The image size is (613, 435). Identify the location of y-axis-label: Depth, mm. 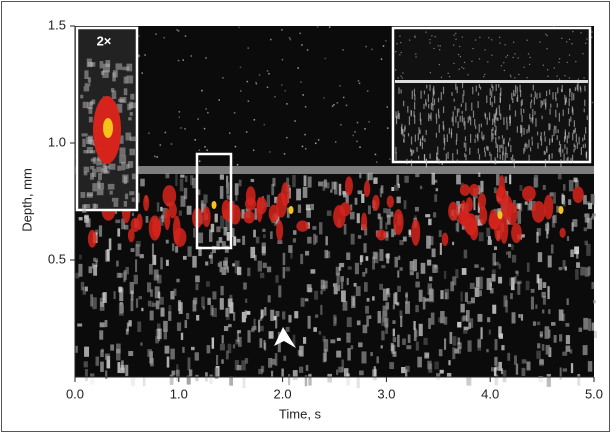
(26, 200).